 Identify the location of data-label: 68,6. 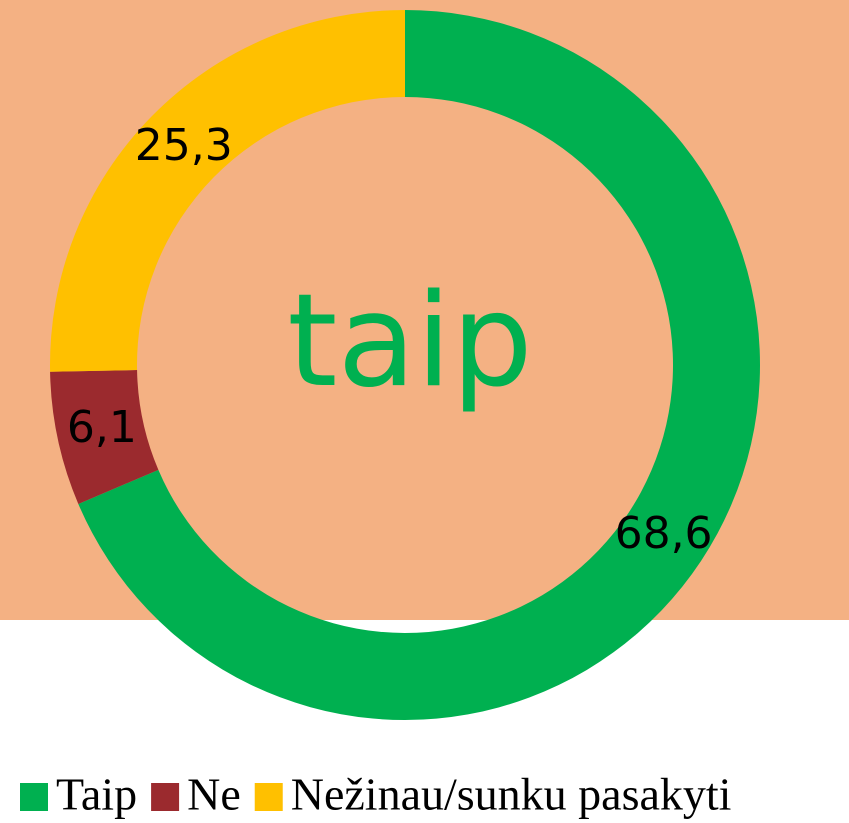
(664, 533).